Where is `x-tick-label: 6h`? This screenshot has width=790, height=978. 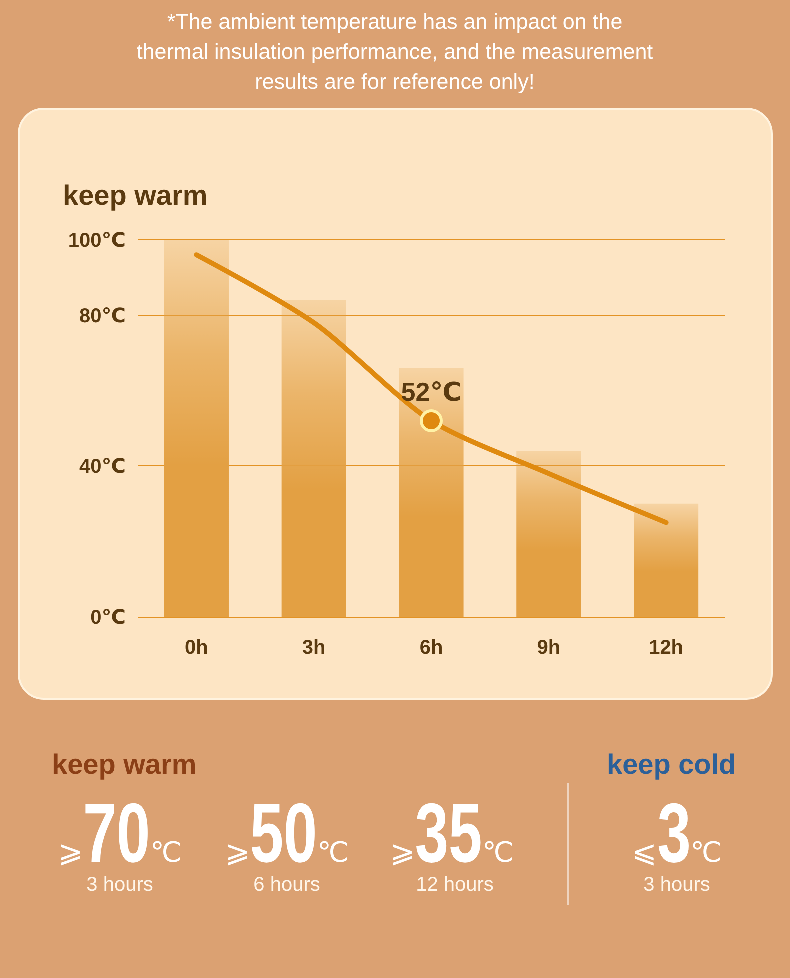
x-tick-label: 6h is located at coordinates (432, 648).